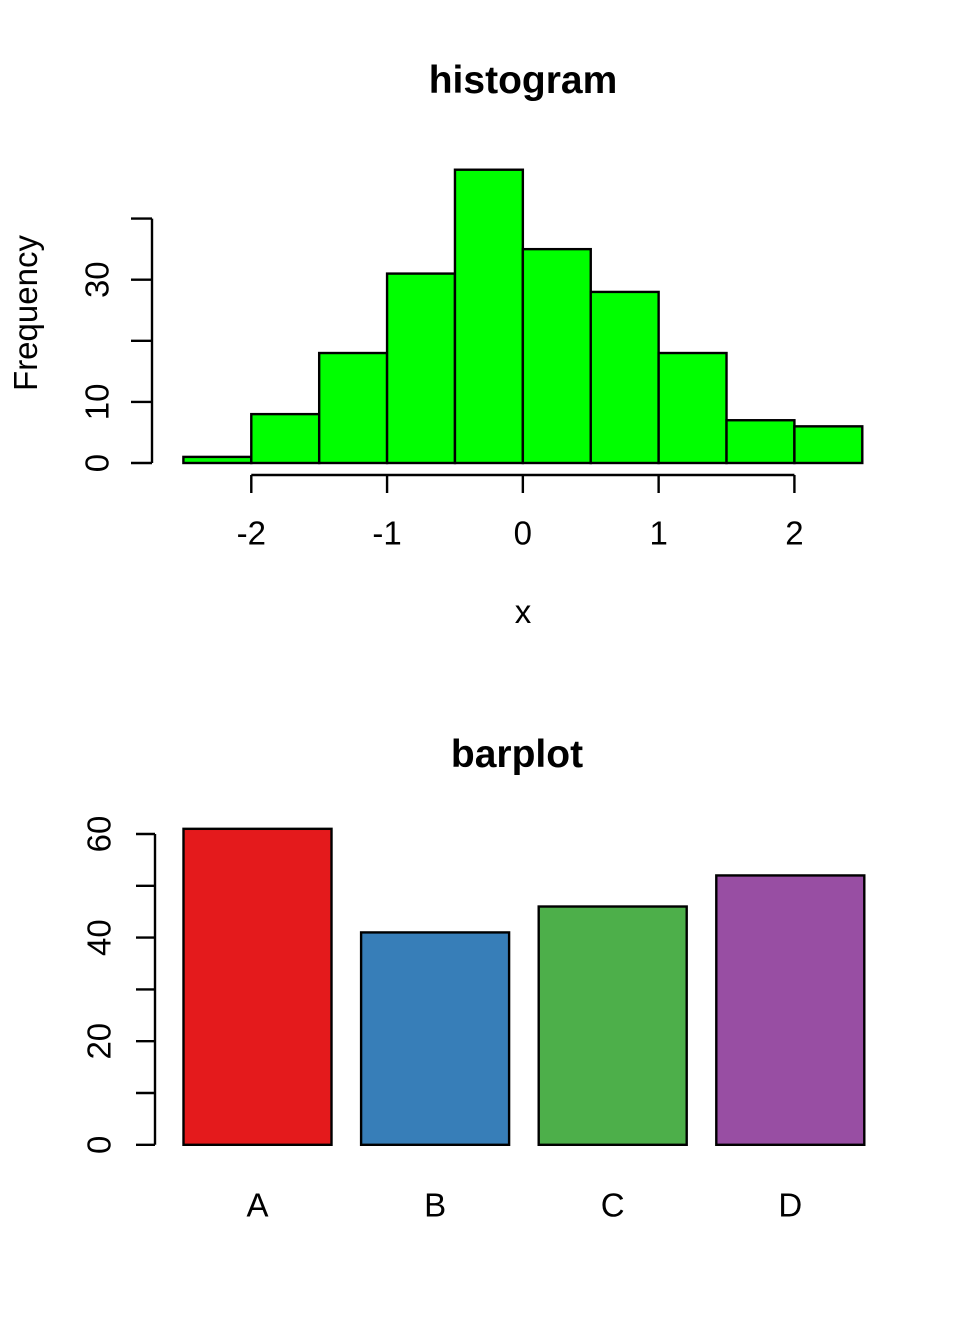 This screenshot has width=960, height=1344. I want to click on barplot-title: barplot, so click(517, 754).